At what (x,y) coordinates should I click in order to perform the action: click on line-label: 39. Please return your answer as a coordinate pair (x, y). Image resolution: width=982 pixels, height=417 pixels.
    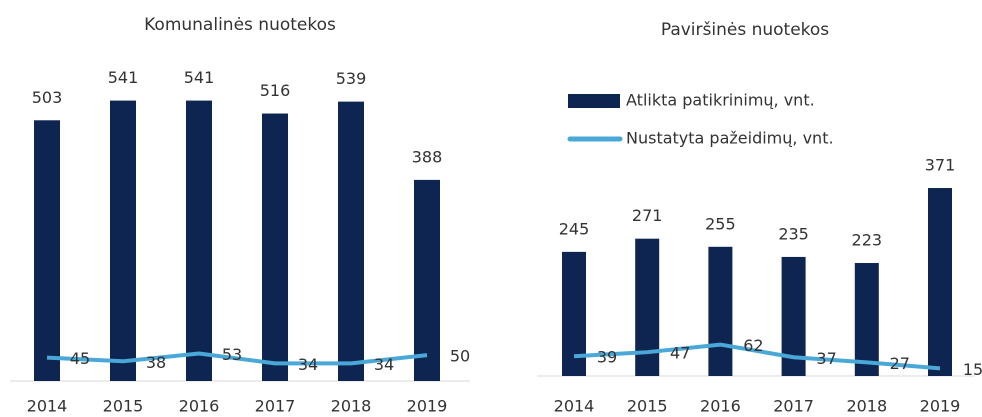
    Looking at the image, I should click on (607, 357).